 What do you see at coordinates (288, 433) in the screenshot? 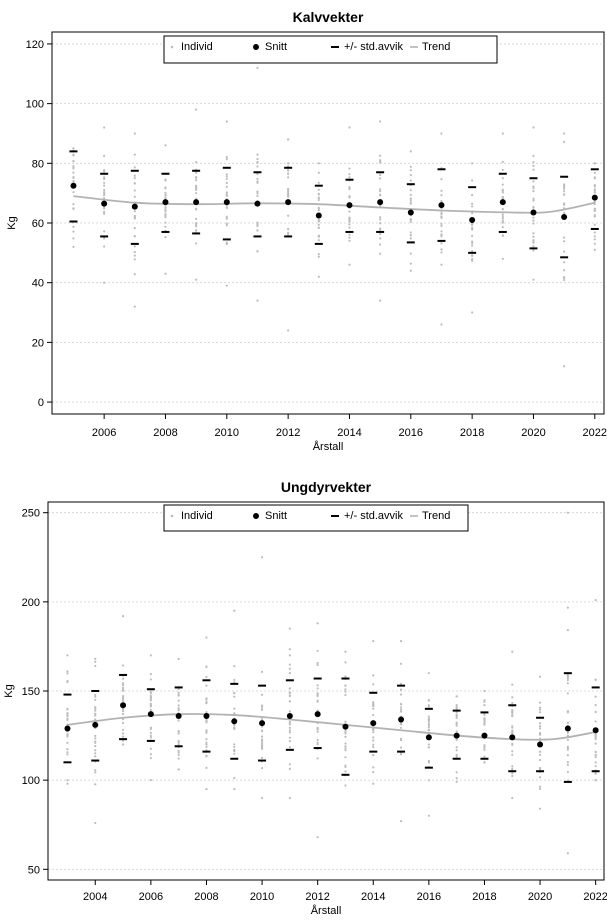
I see `x-tick-label: 2012` at bounding box center [288, 433].